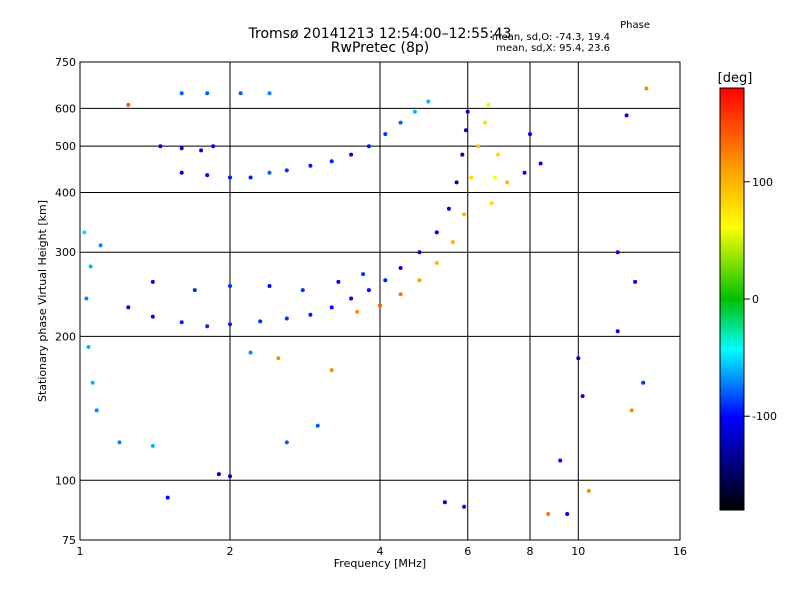 This screenshot has width=800, height=600. Describe the element at coordinates (42, 301) in the screenshot. I see `y-axis-label: Stationary phase Virtual Height [km]` at that location.